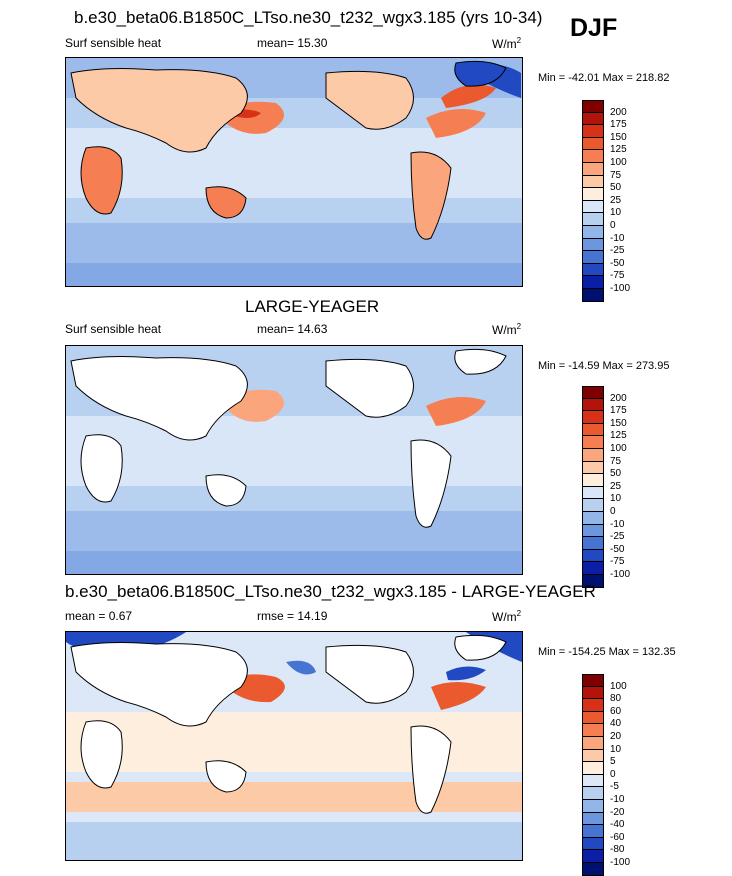 This screenshot has height=876, width=732. I want to click on colorbar-tick-label: -5, so click(614, 787).